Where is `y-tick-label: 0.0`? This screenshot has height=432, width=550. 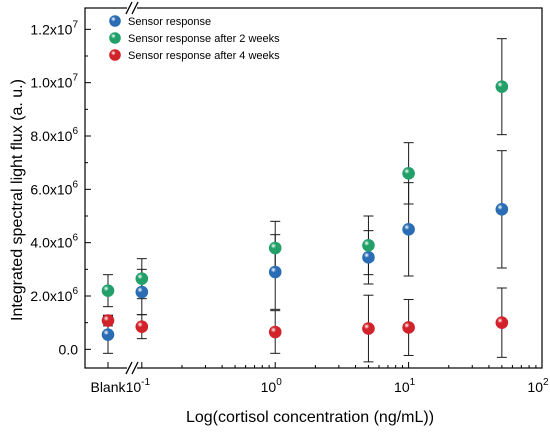
y-tick-label: 0.0 is located at coordinates (69, 349).